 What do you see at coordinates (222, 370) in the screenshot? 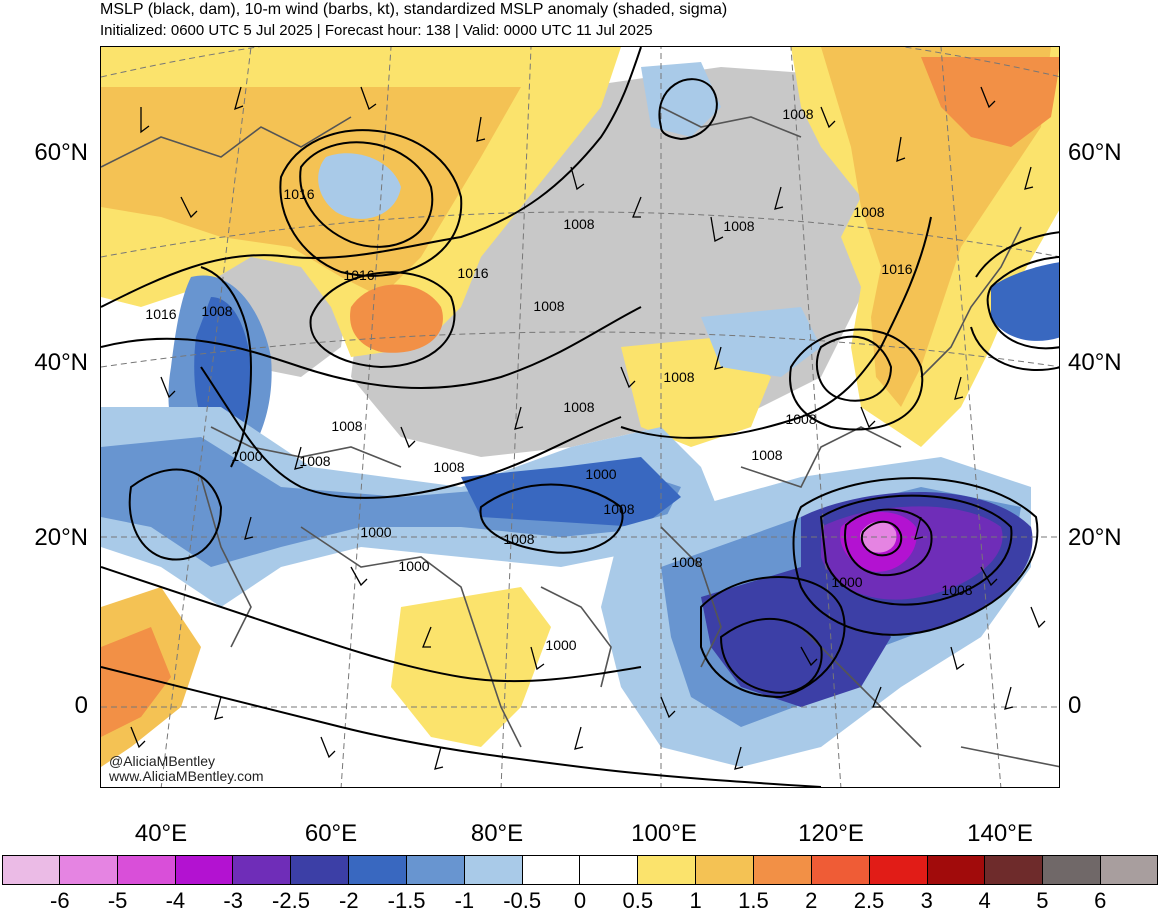
I see `negative-anomaly-trough-core` at bounding box center [222, 370].